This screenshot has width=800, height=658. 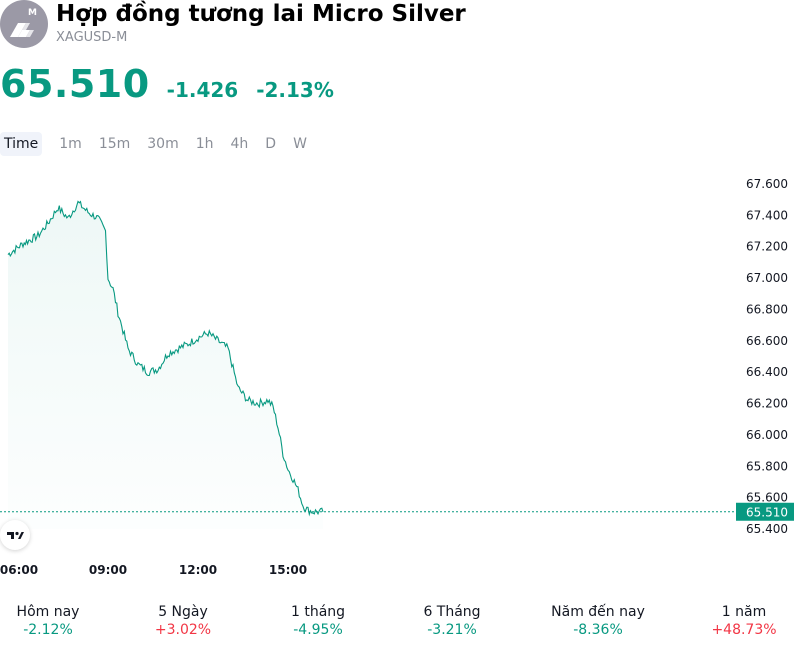 What do you see at coordinates (744, 612) in the screenshot?
I see `perf-label: 1 năm` at bounding box center [744, 612].